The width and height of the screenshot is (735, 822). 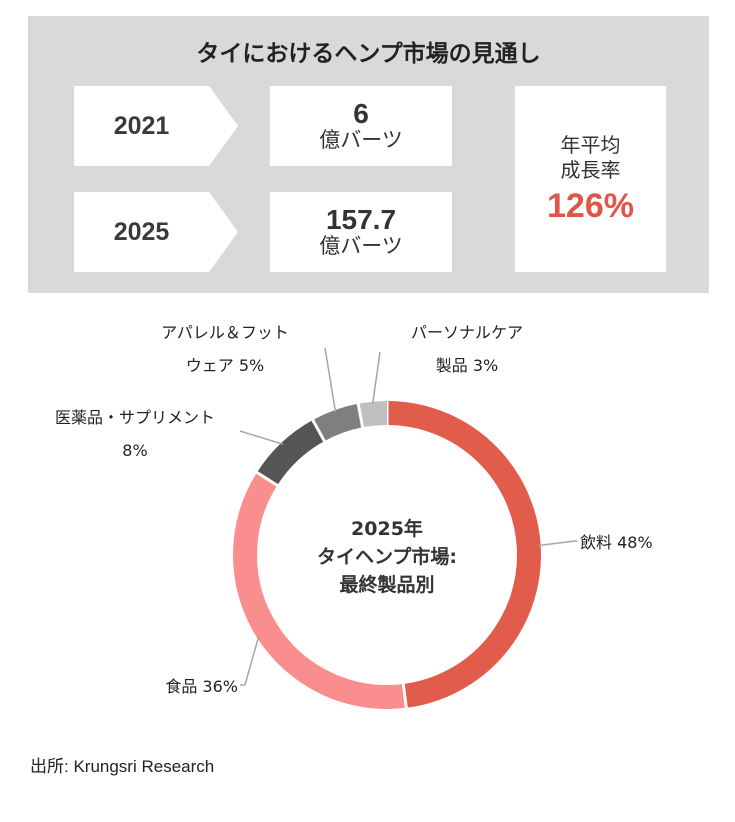 What do you see at coordinates (201, 686) in the screenshot?
I see `slice-label-1: 食品 36%` at bounding box center [201, 686].